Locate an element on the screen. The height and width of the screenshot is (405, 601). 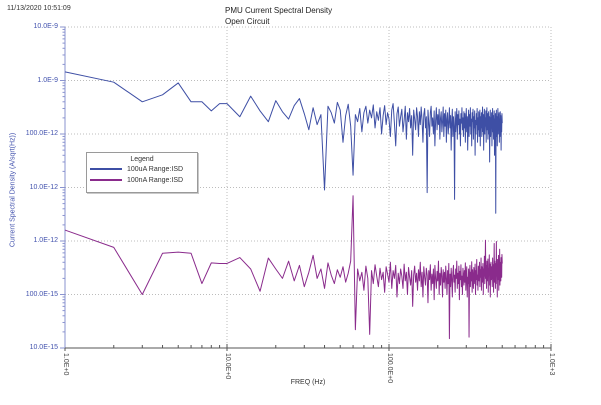
timestamp: 11/13/2020 10:51:09 is located at coordinates (39, 8).